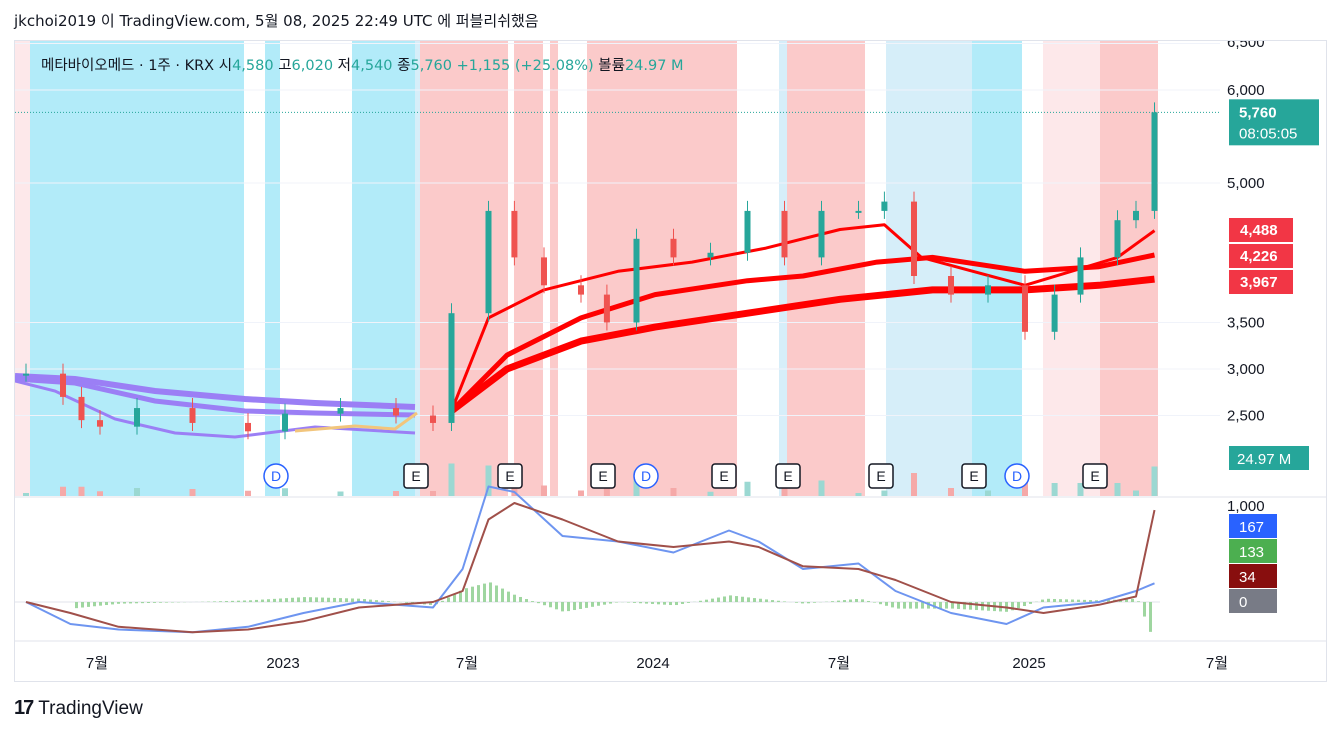 This screenshot has width=1341, height=735. Describe the element at coordinates (342, 65) in the screenshot. I see `legend-low-label: 저` at that location.